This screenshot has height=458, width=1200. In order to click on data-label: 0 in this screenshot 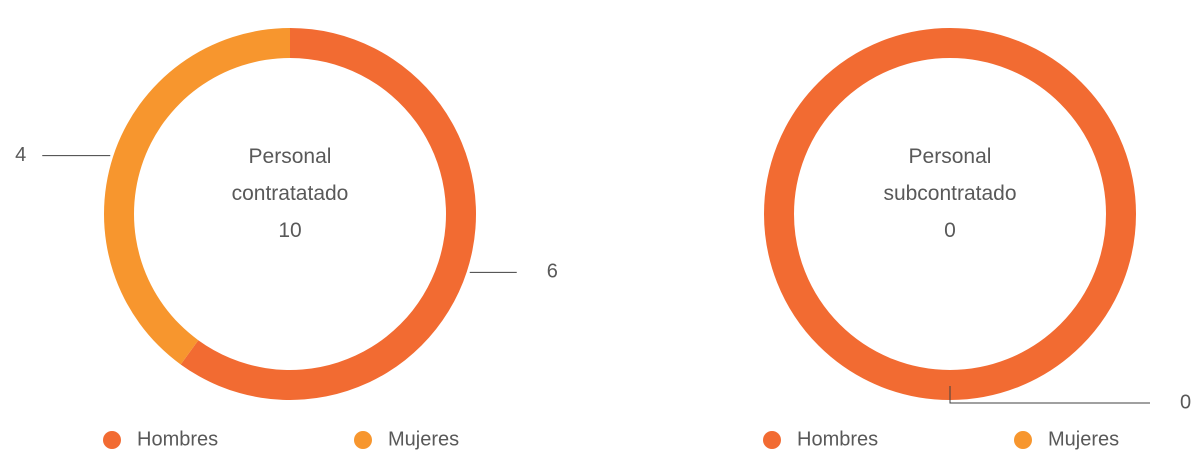, I will do `click(1185, 402)`.